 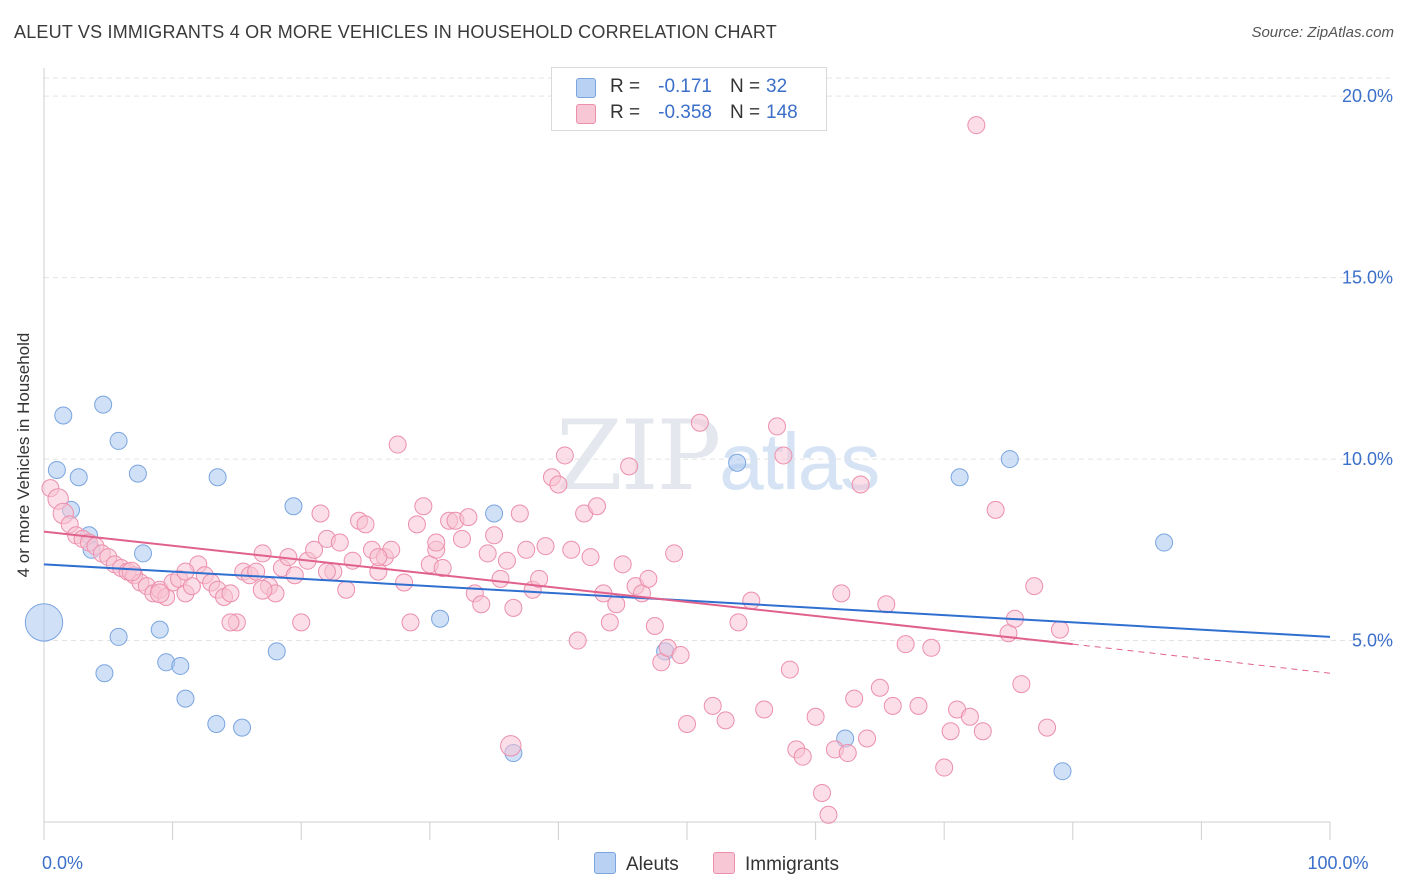 What do you see at coordinates (62, 863) in the screenshot?
I see `x-tick-label: 0.0%` at bounding box center [62, 863].